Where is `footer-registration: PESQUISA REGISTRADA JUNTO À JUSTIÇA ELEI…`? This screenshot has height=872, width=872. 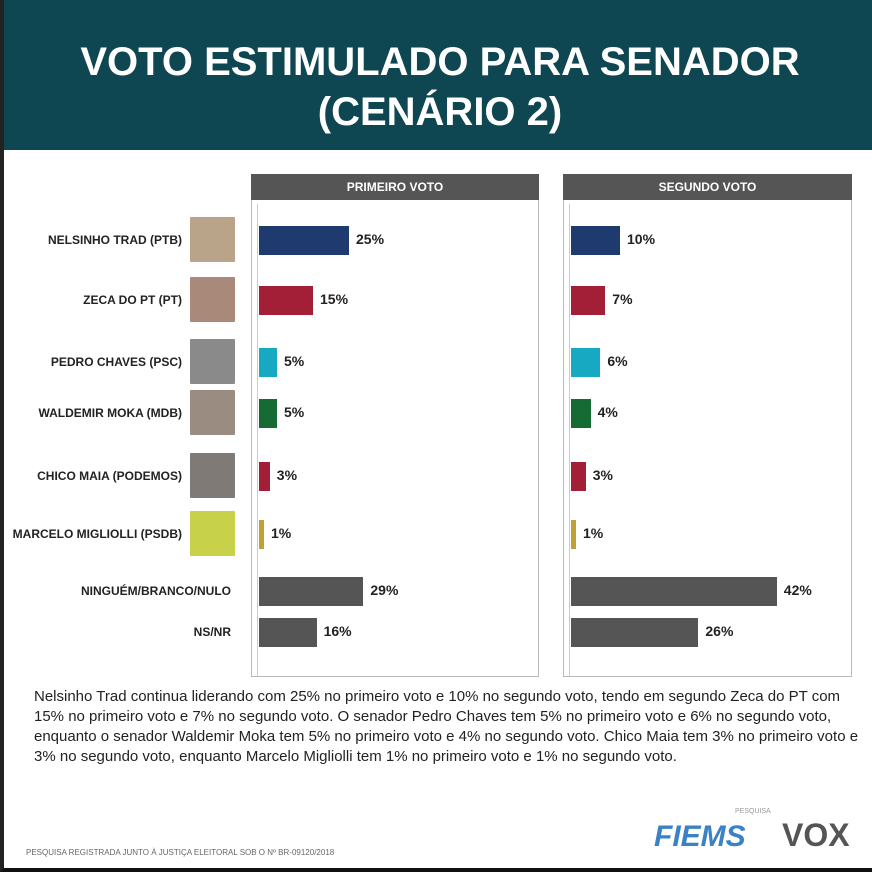
footer-registration: PESQUISA REGISTRADA JUNTO À JUSTIÇA ELEI… is located at coordinates (180, 852).